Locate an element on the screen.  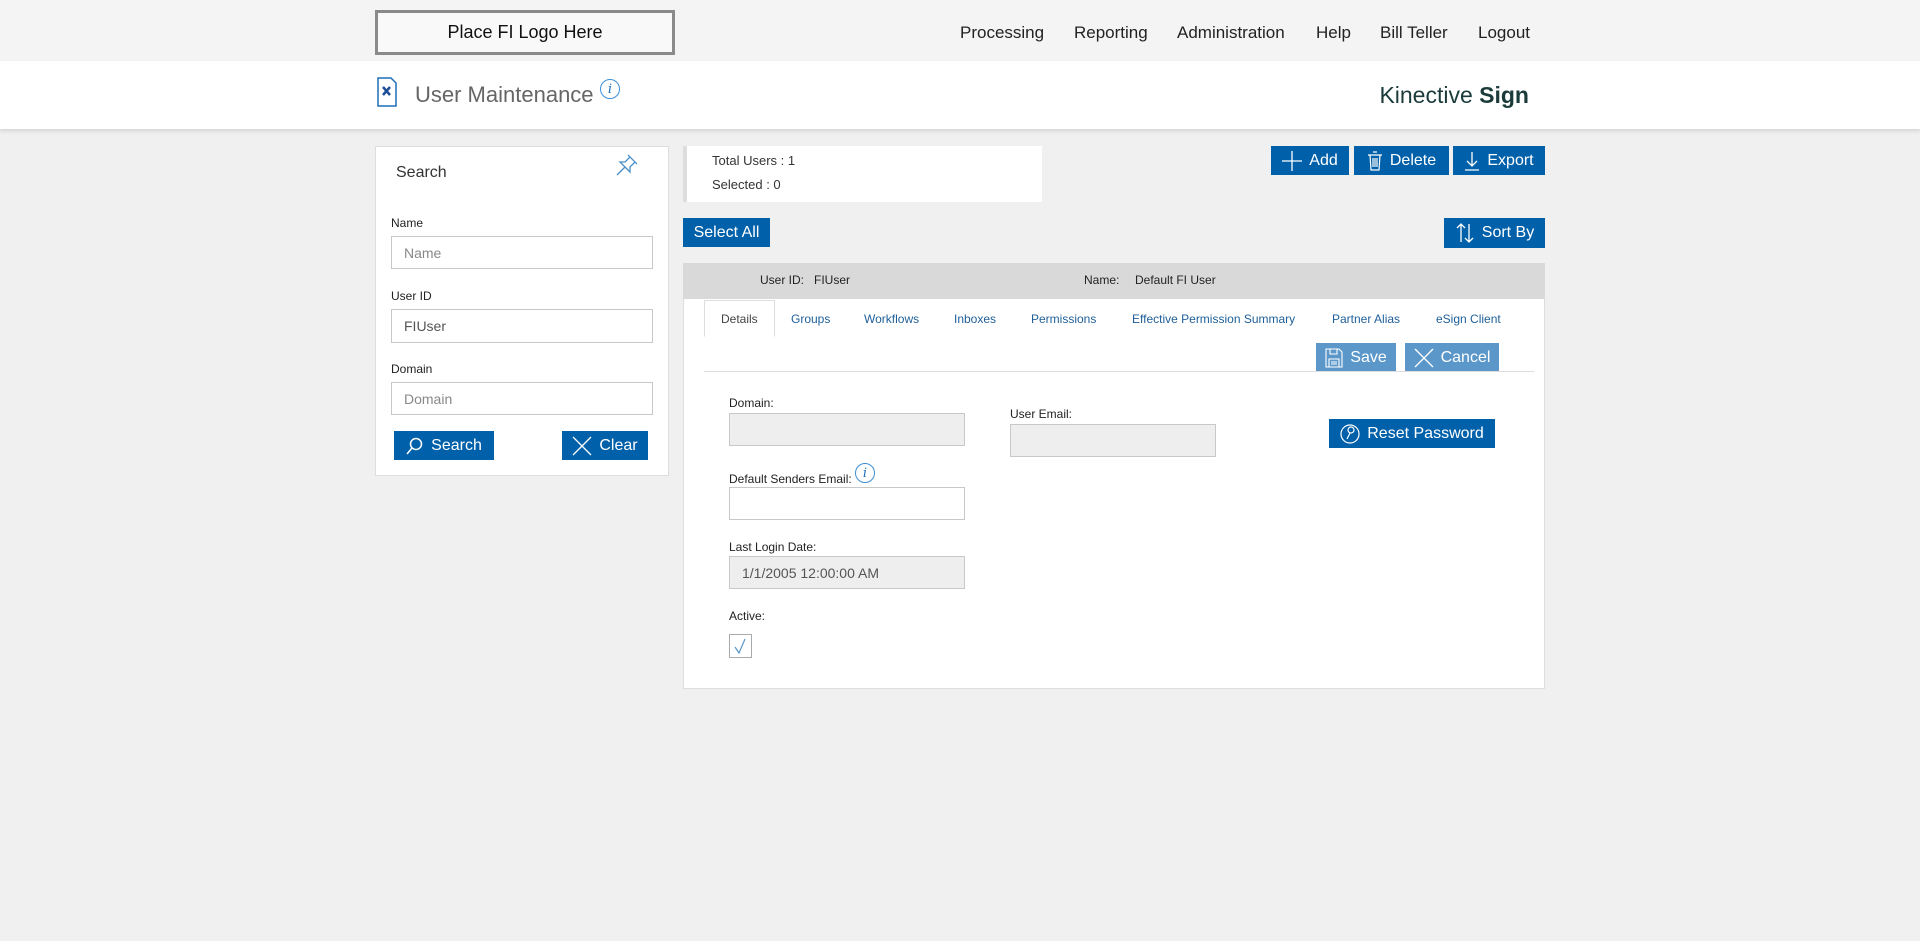
clear-button-label: Clear is located at coordinates (618, 445).